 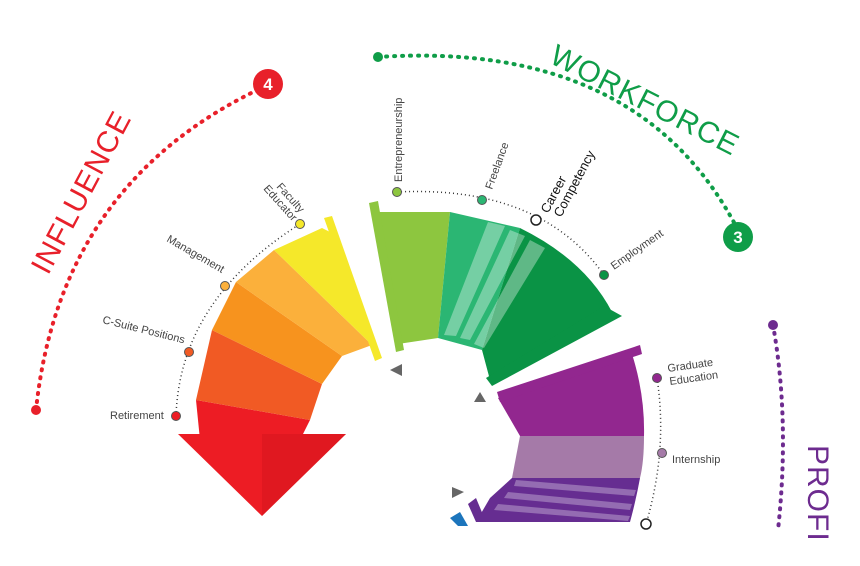 What do you see at coordinates (399, 140) in the screenshot?
I see `label-entrepreneurship: Entrepreneurship` at bounding box center [399, 140].